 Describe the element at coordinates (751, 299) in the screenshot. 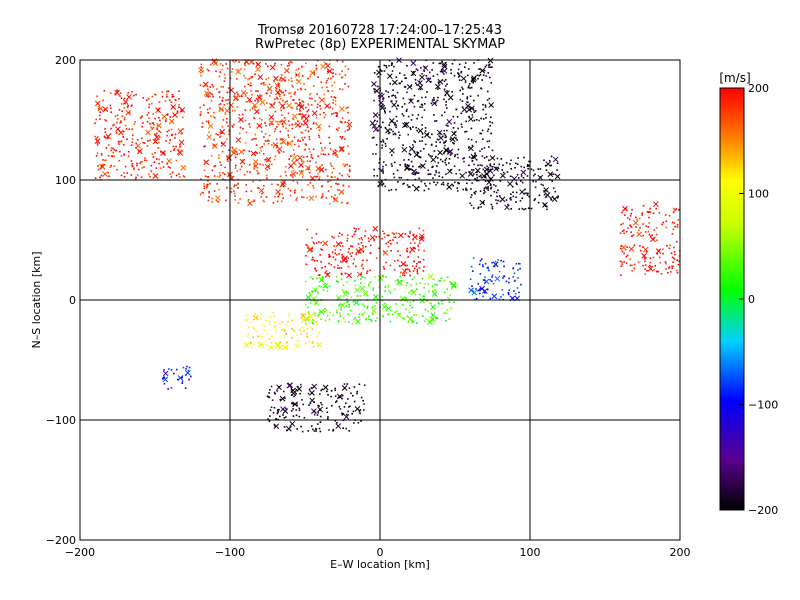

I see `colorbar-tick-label: 0` at that location.